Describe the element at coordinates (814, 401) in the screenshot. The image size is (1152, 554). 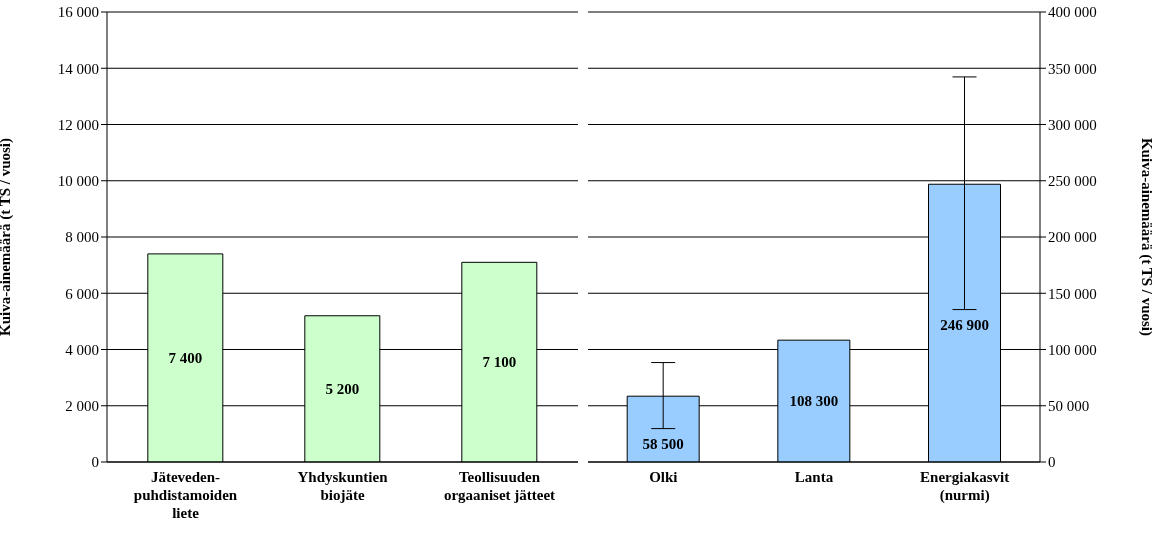
I see `data-label: 108 300` at that location.